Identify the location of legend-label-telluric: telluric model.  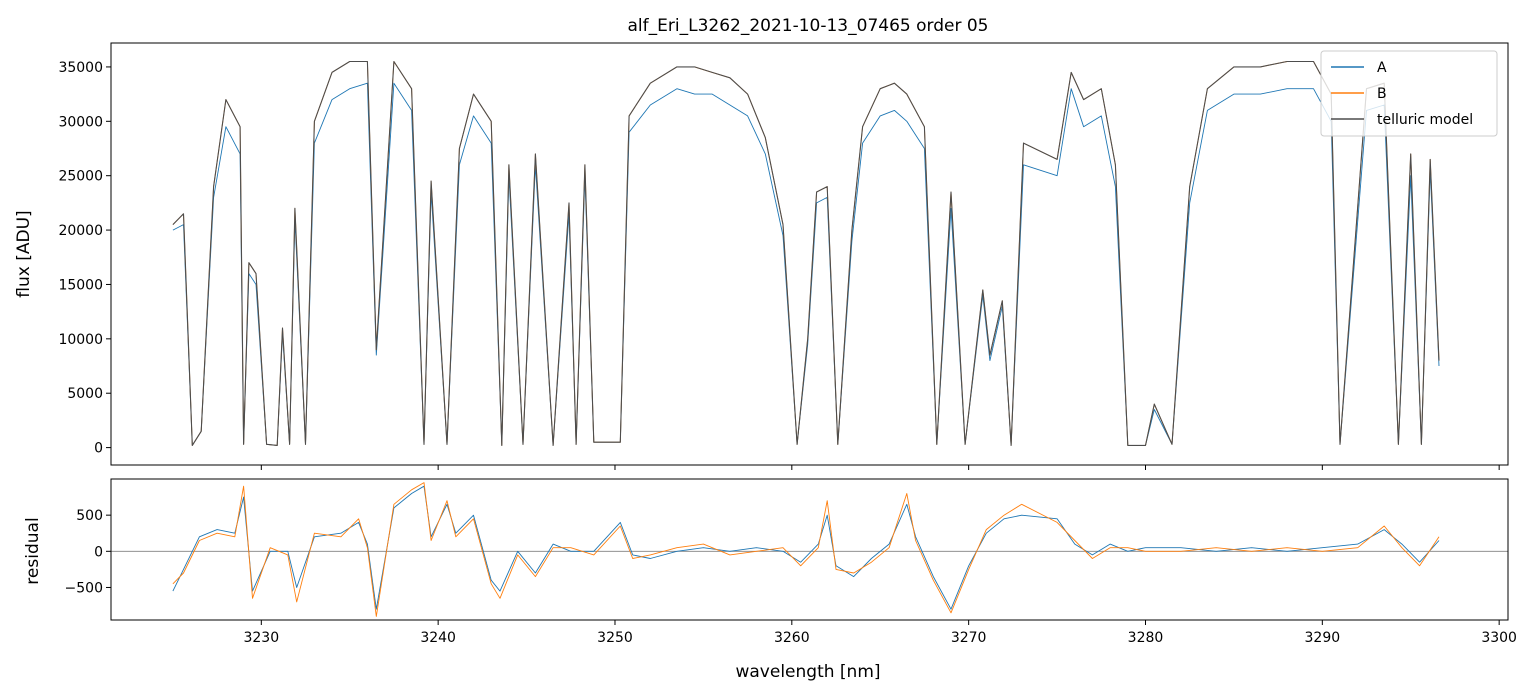
(1425, 120).